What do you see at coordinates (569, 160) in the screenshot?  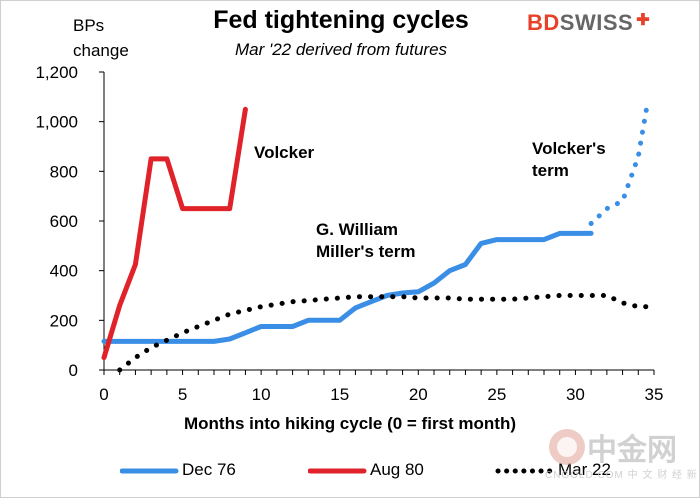 I see `annotation-volcker-term: Volcker's term` at bounding box center [569, 160].